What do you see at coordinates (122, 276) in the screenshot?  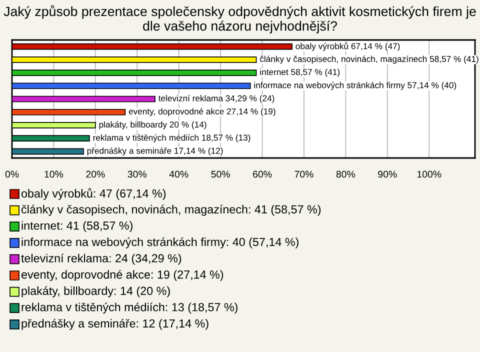 I see `text: eventy, doprovodné akce: 19 (27,14 %)` at bounding box center [122, 276].